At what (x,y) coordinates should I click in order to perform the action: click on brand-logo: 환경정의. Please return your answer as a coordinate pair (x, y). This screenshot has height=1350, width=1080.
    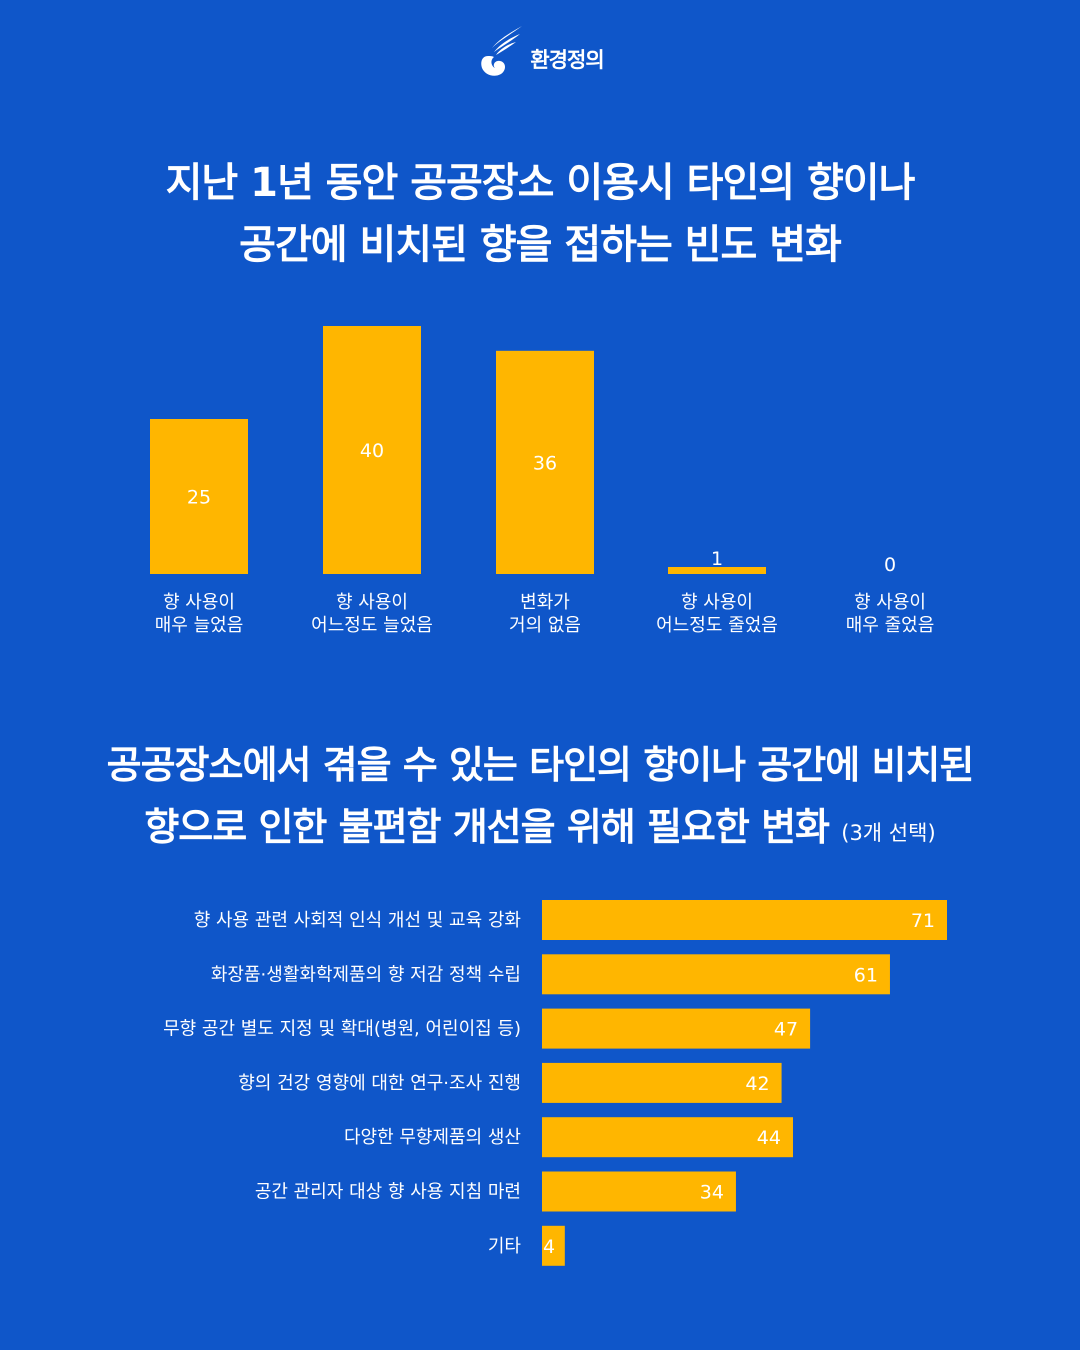
    Looking at the image, I should click on (540, 51).